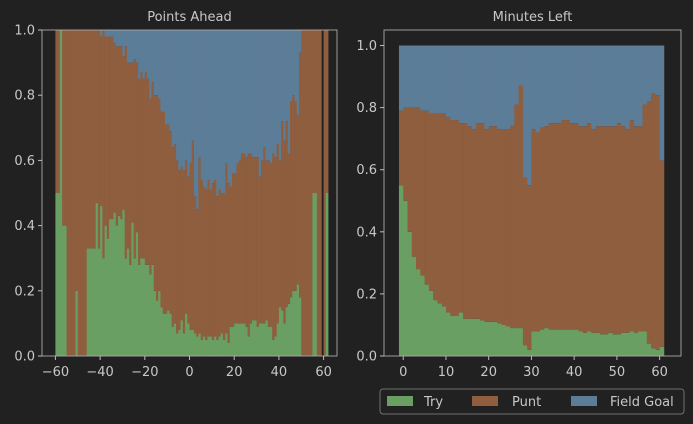 The image size is (693, 424). What do you see at coordinates (168, 77) in the screenshot?
I see `points-ahead-bar-fg--10` at bounding box center [168, 77].